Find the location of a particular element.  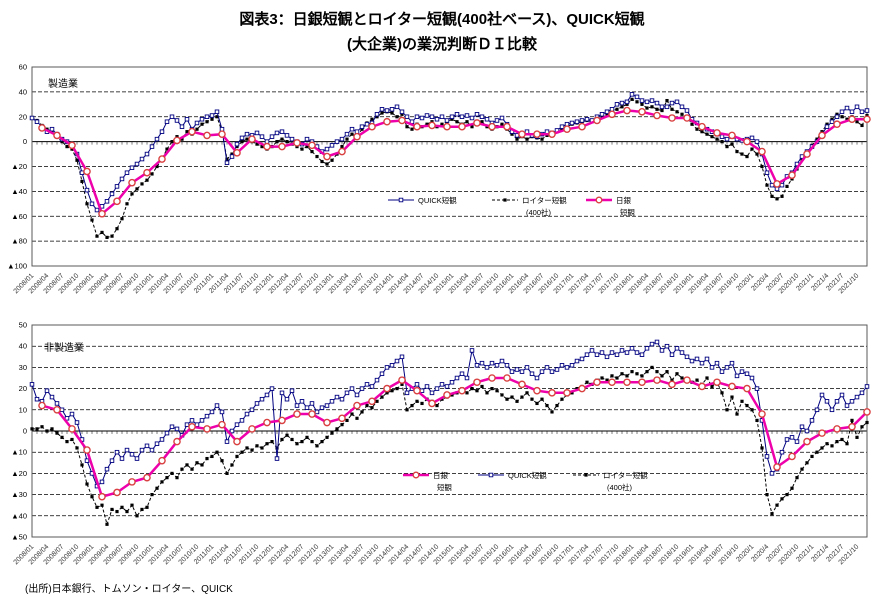

y-tick-label: ▲30 is located at coordinates (19, 494).